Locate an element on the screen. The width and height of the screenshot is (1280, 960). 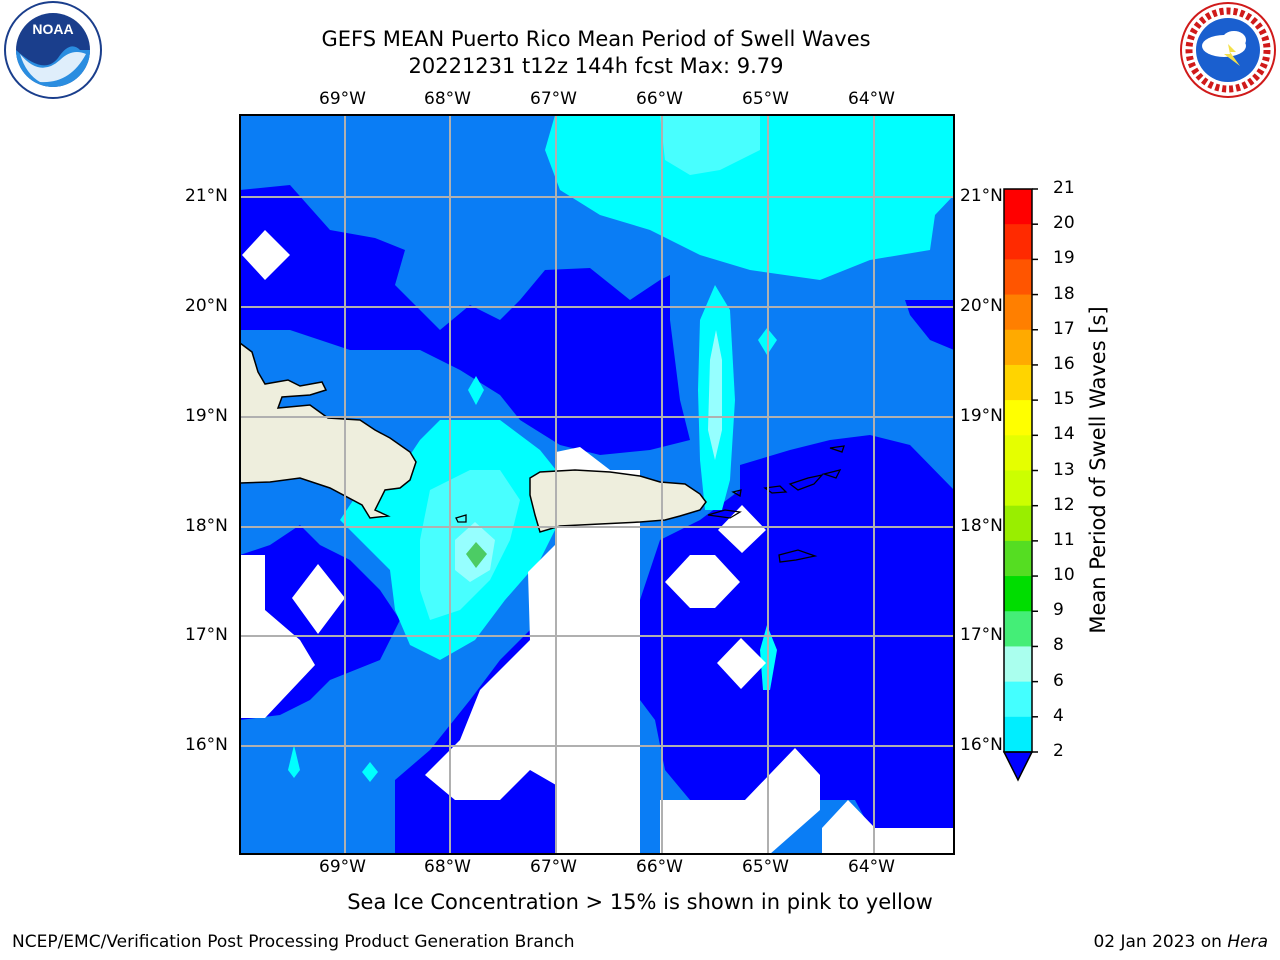
colorbar-tick-label: 16 is located at coordinates (1064, 363).